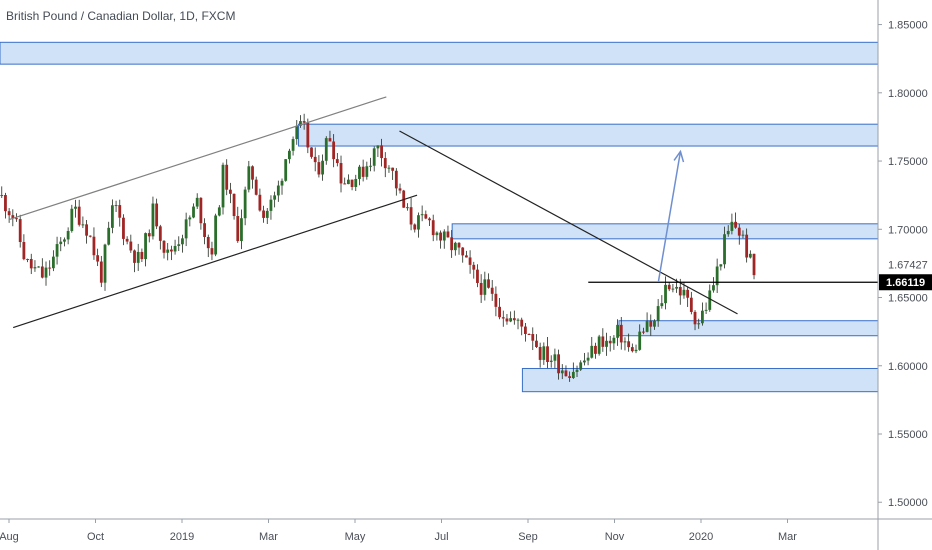 Image resolution: width=932 pixels, height=550 pixels. What do you see at coordinates (908, 503) in the screenshot?
I see `y-tick-label: 1.50000` at bounding box center [908, 503].